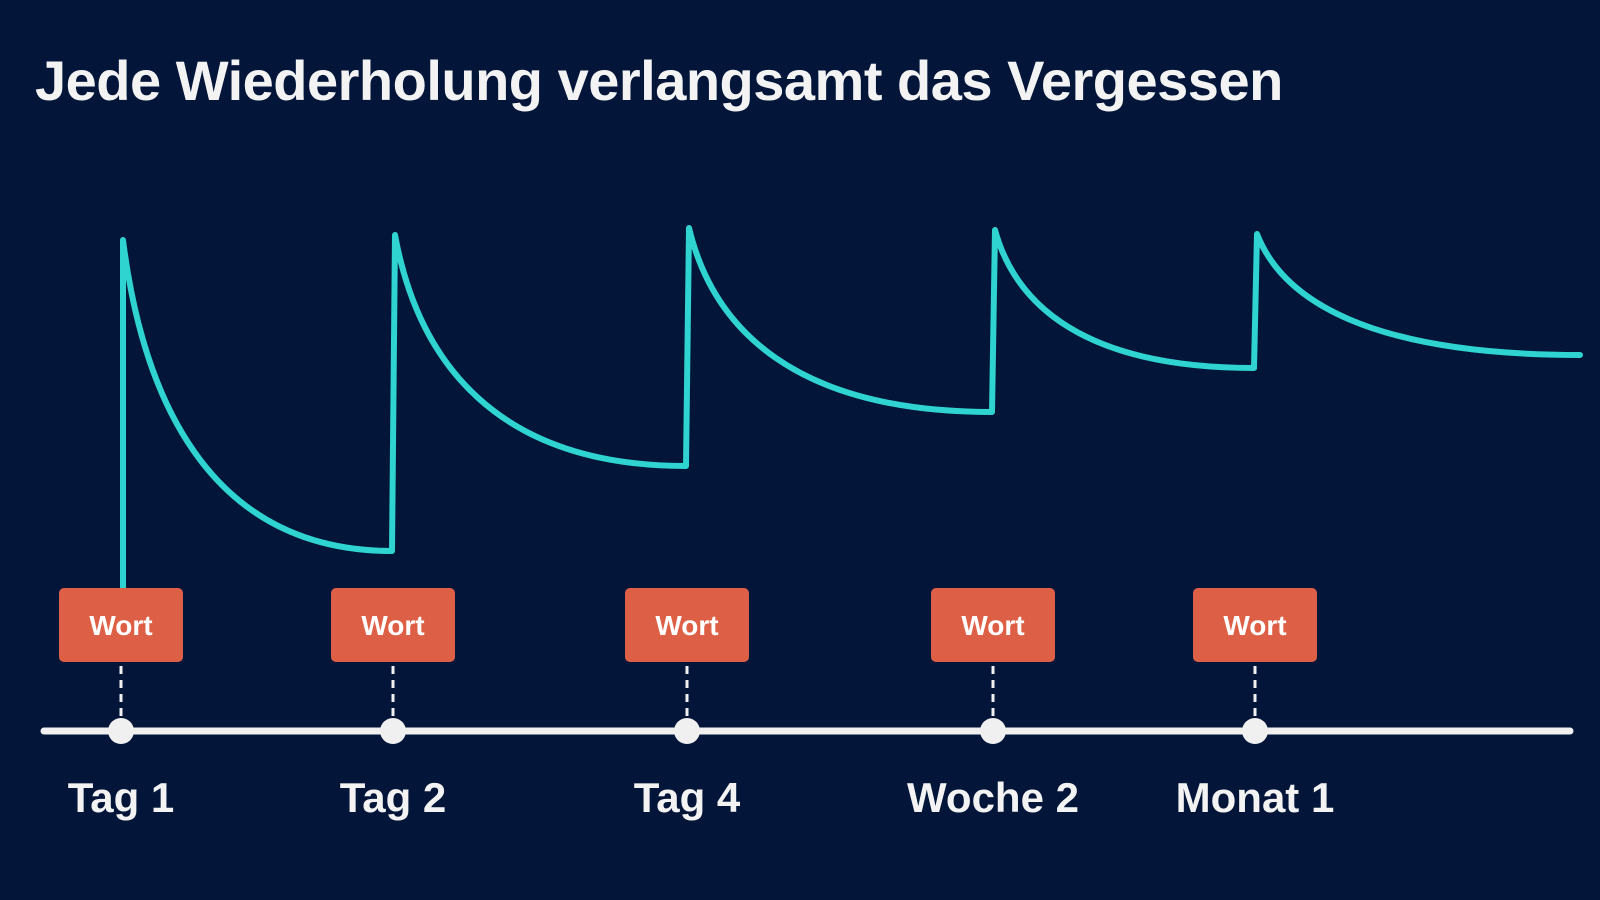  What do you see at coordinates (121, 797) in the screenshot?
I see `time-label: Tag 1` at bounding box center [121, 797].